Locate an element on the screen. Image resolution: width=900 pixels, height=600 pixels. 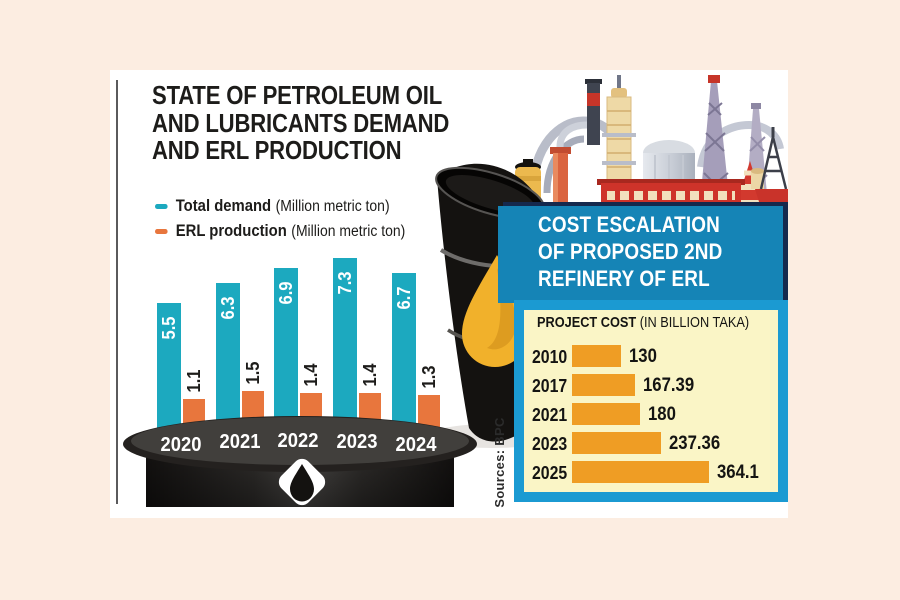
legend-production-label: ERL production is located at coordinates (231, 231).